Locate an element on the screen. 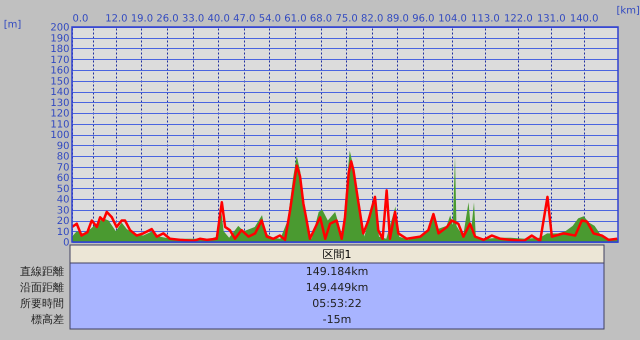 This screenshot has width=640, height=340. y-tick-label: 10 is located at coordinates (63, 232).